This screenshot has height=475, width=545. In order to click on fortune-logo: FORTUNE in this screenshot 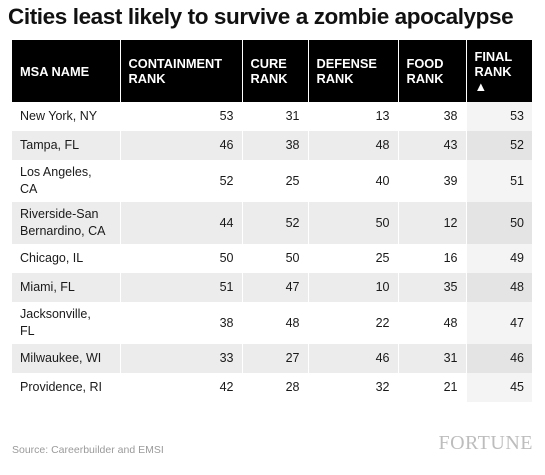, I will do `click(485, 443)`.